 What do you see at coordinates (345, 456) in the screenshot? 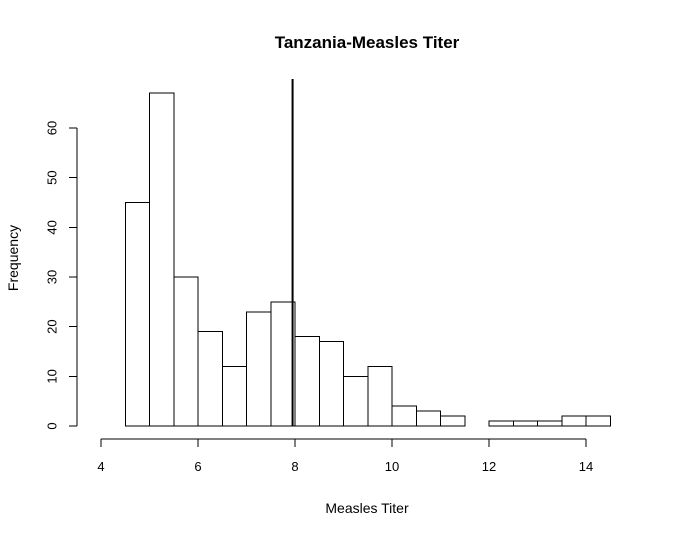
I see `x-axis: 4 6 8 10 12 14` at bounding box center [345, 456].